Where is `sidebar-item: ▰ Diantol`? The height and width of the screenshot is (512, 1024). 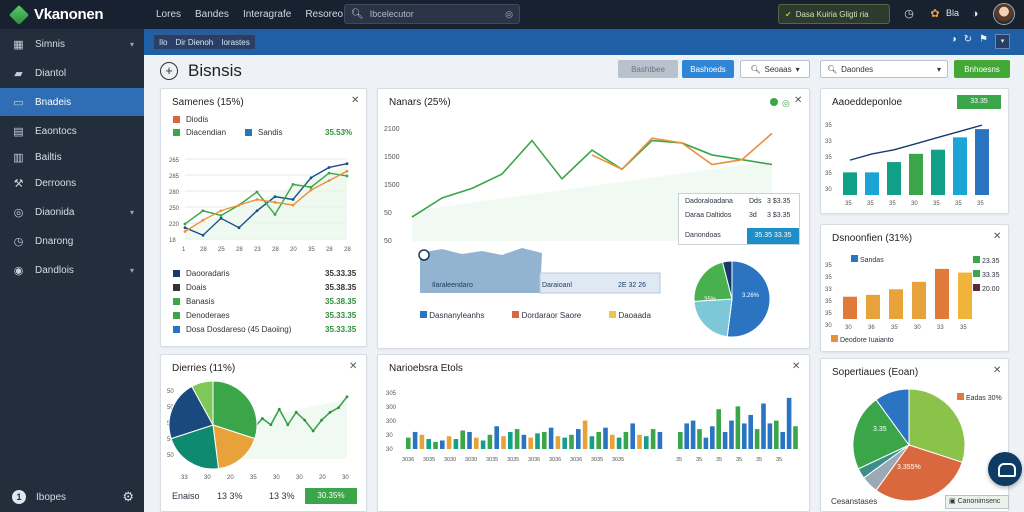 sidebar-item: ▰ Diantol is located at coordinates (72, 73).